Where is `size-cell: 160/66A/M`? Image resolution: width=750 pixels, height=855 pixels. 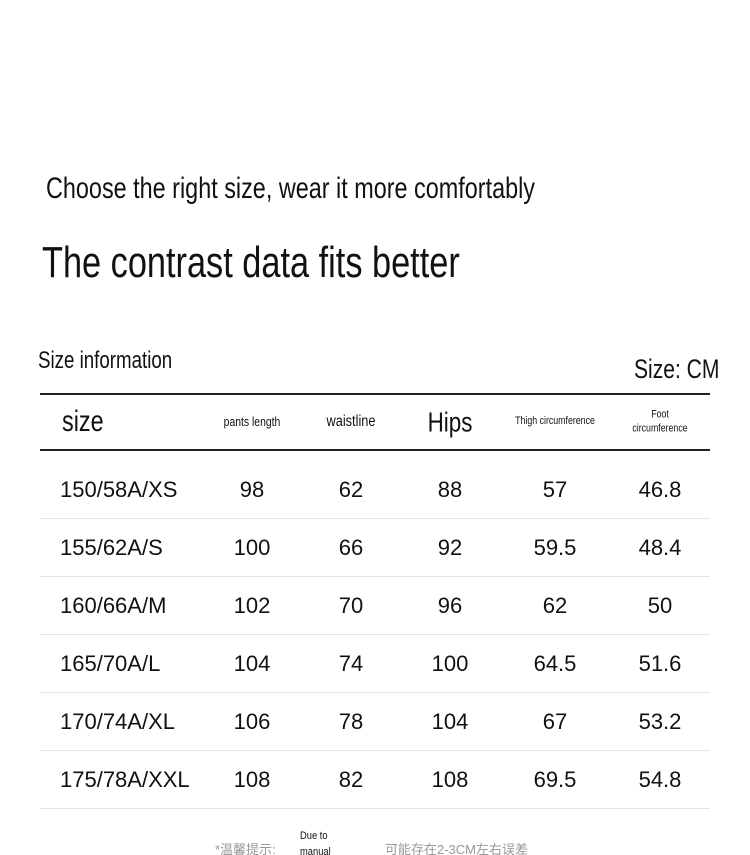 size-cell: 160/66A/M is located at coordinates (113, 605).